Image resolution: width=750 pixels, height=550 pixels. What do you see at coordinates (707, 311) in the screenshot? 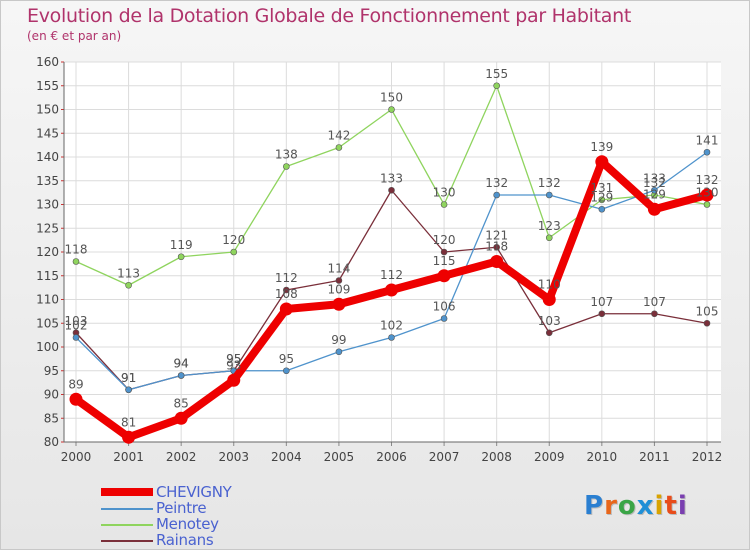
I see `data-label-rainans: 105` at bounding box center [707, 311].